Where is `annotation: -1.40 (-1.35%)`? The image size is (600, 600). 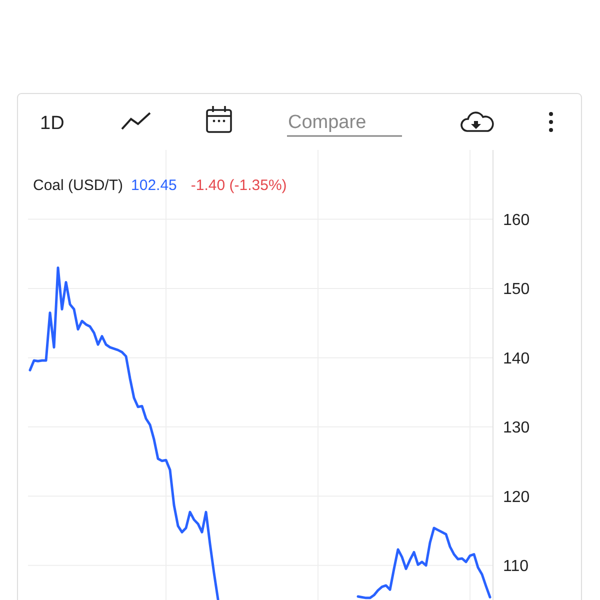 annotation: -1.40 (-1.35%) is located at coordinates (238, 185).